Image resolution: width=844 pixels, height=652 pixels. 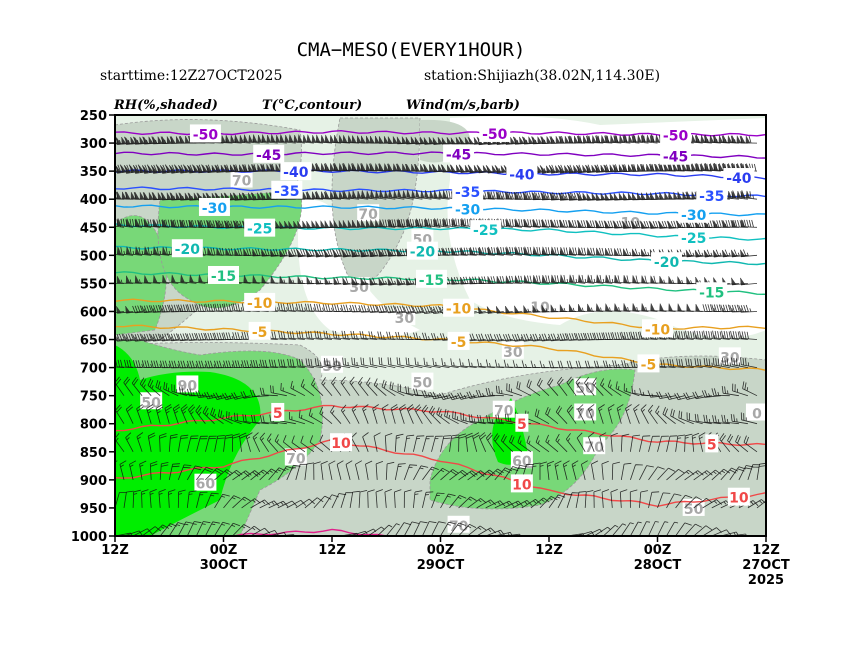 I want to click on isotherm-label: 10, so click(x=522, y=485).